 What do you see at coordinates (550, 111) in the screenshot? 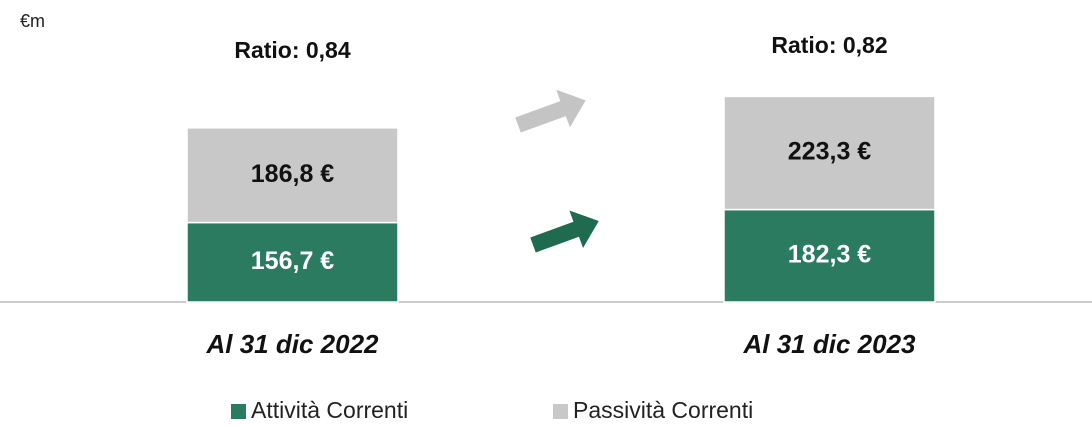
I see `arrow-gray` at bounding box center [550, 111].